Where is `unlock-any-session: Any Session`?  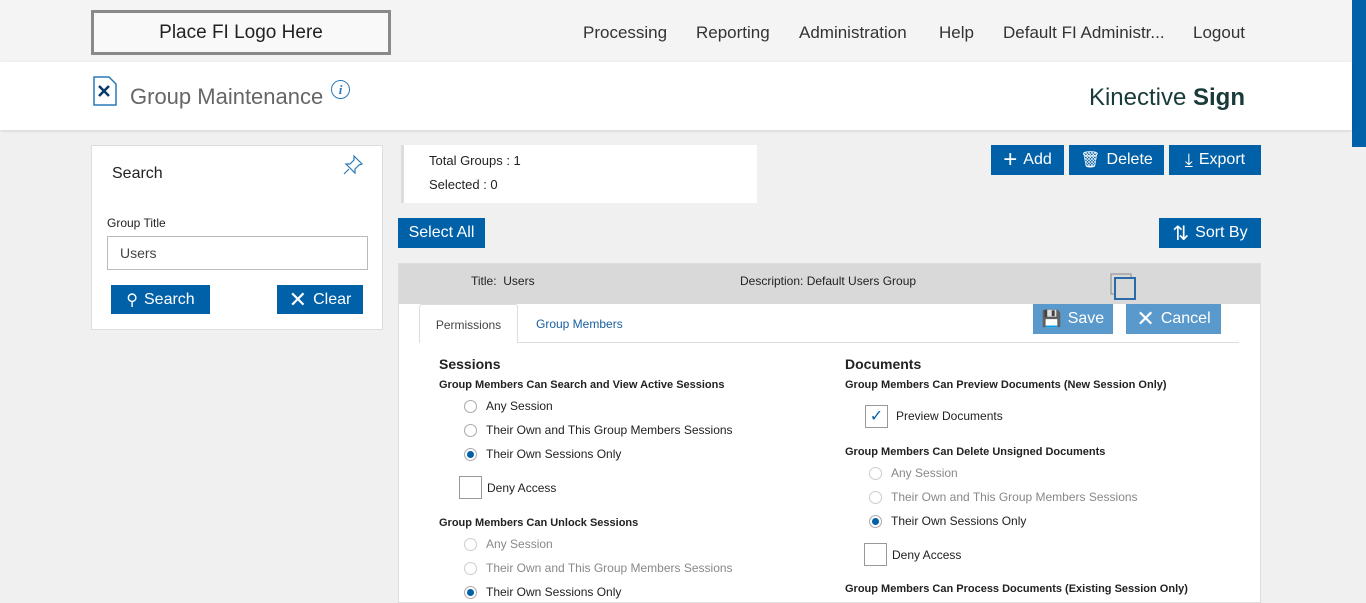 unlock-any-session: Any Session is located at coordinates (508, 544).